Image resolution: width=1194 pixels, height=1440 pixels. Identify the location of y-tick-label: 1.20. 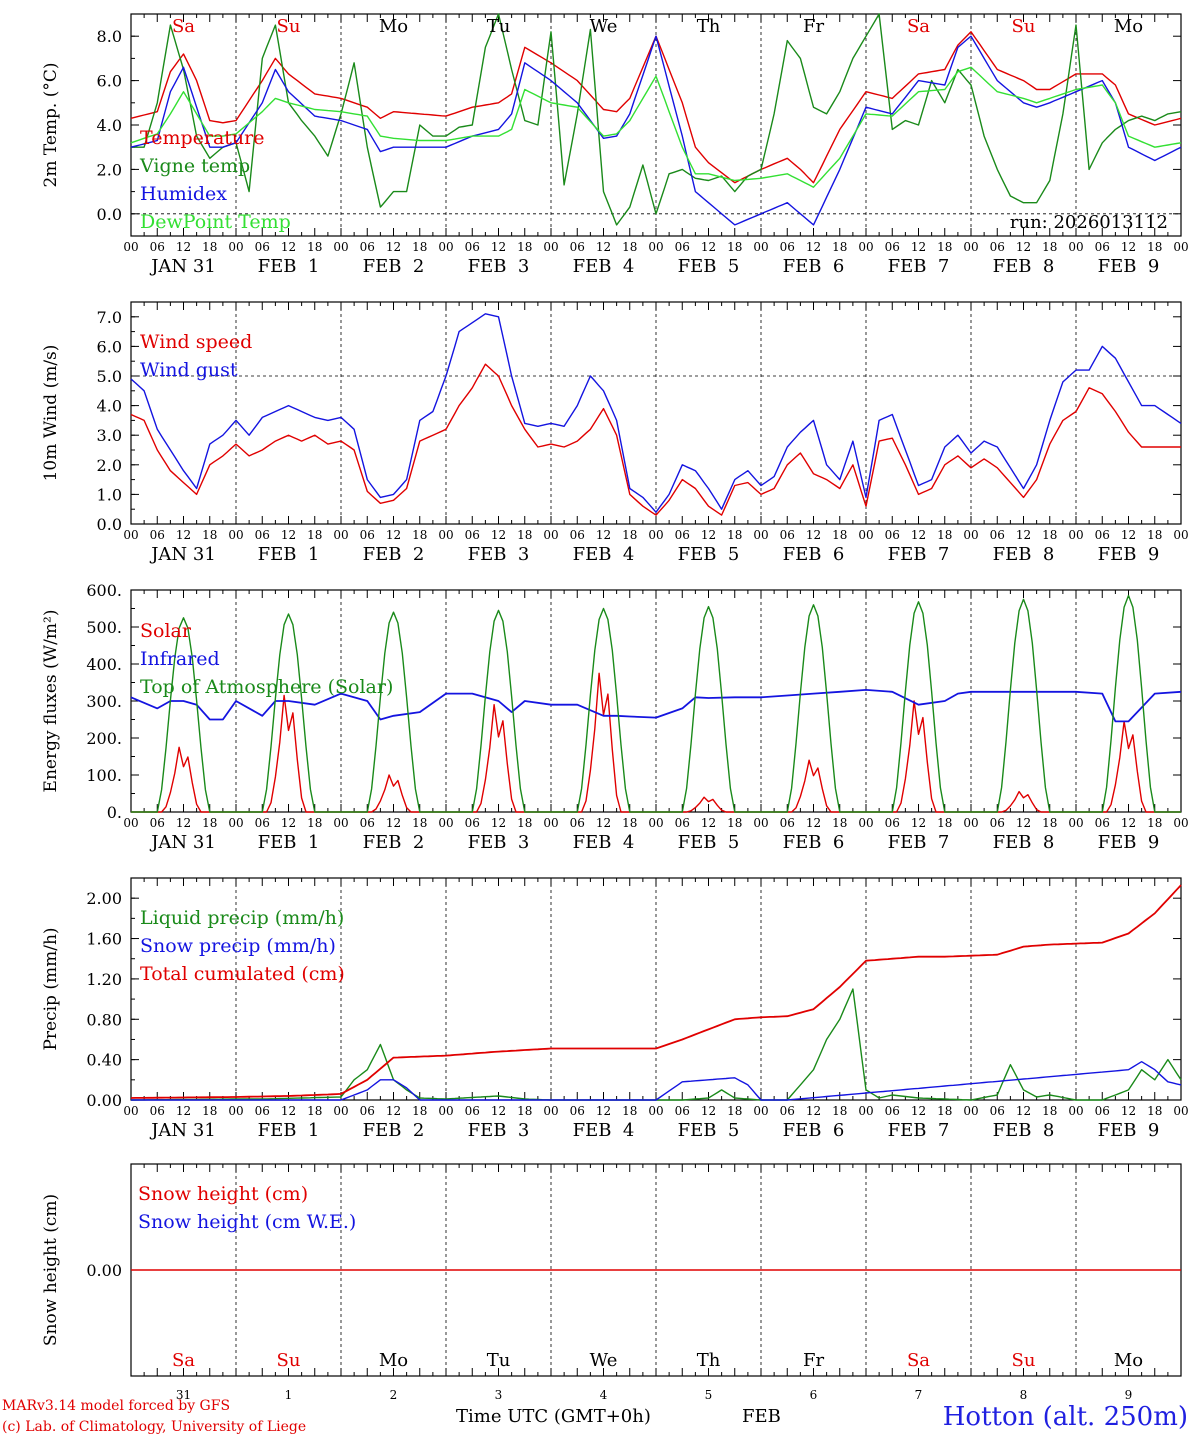
(104, 979).